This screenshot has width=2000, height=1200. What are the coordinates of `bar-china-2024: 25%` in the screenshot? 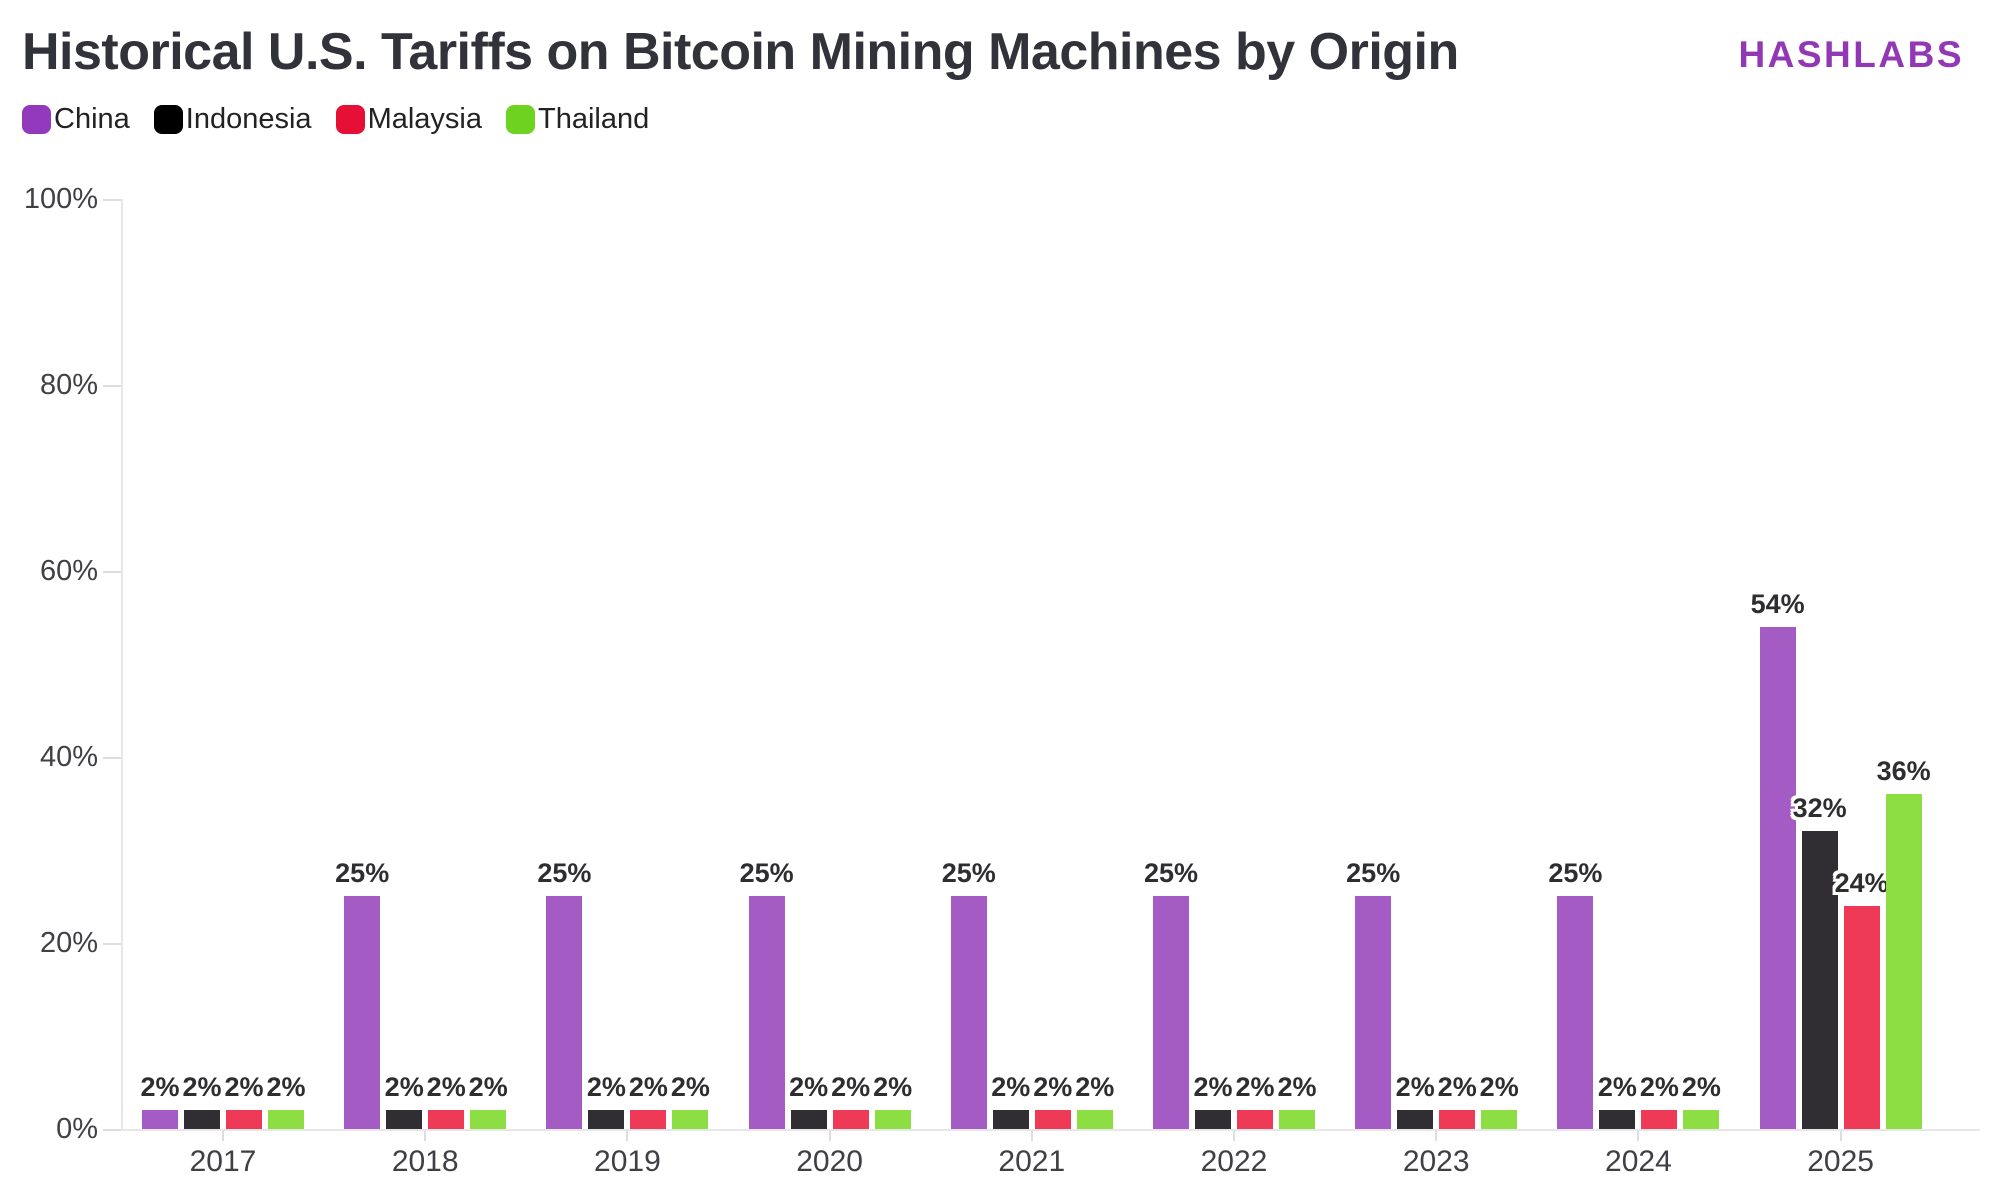 It's located at (1575, 993).